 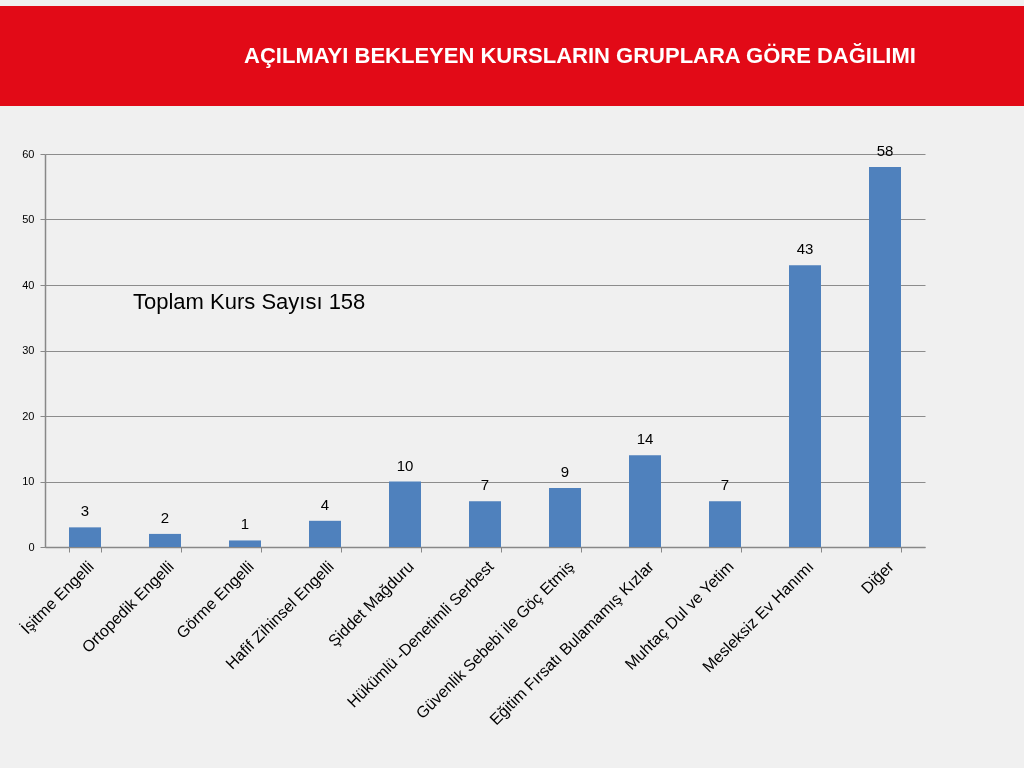 What do you see at coordinates (85, 511) in the screenshot?
I see `data-label: 3` at bounding box center [85, 511].